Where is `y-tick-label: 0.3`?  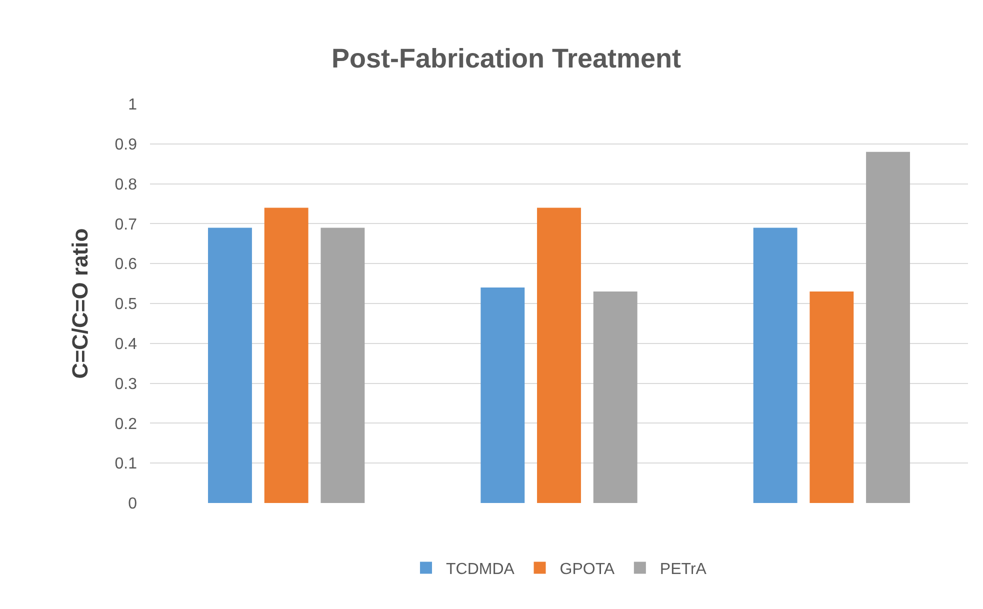
y-tick-label: 0.3 is located at coordinates (126, 384).